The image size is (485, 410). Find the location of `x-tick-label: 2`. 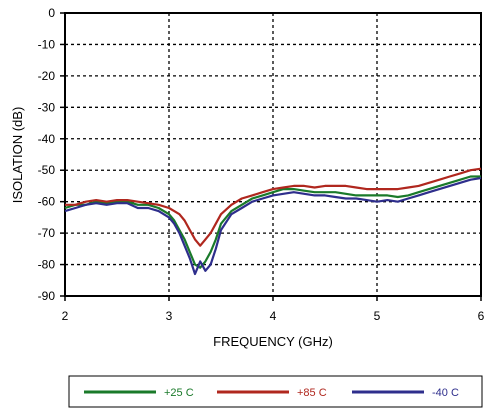

x-tick-label: 2 is located at coordinates (65, 316).